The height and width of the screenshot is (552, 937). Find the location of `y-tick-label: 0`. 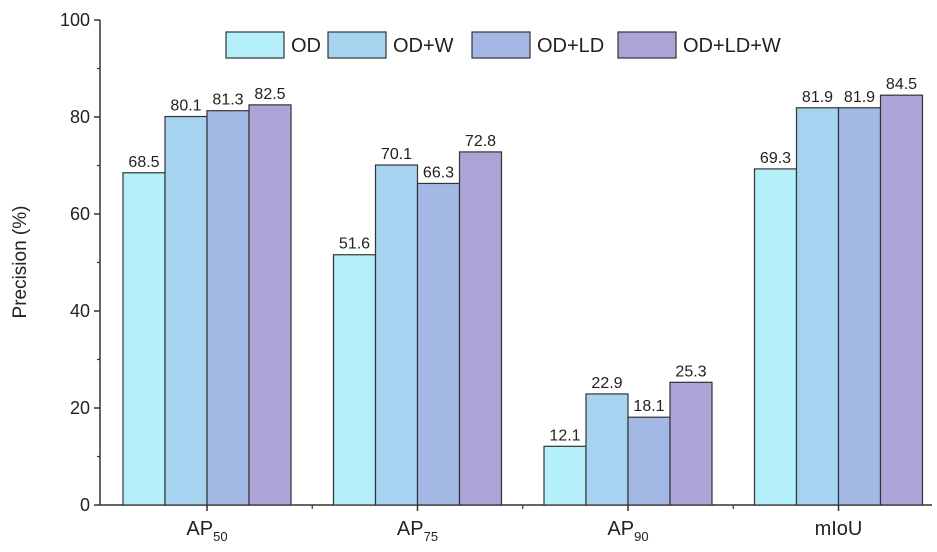

y-tick-label: 0 is located at coordinates (85, 505).